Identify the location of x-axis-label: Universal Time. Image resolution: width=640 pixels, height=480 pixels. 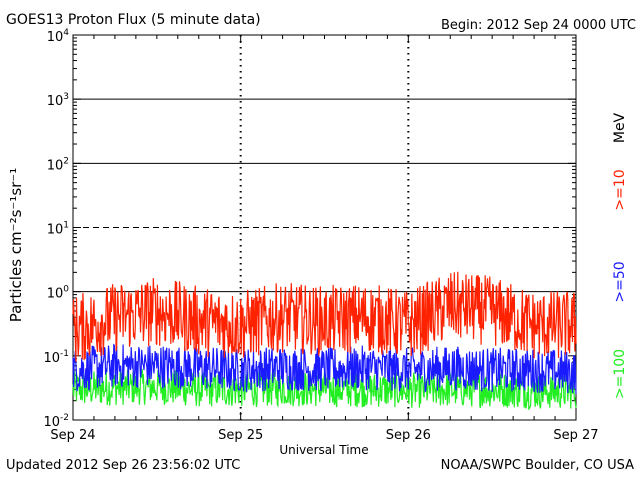
(323, 450).